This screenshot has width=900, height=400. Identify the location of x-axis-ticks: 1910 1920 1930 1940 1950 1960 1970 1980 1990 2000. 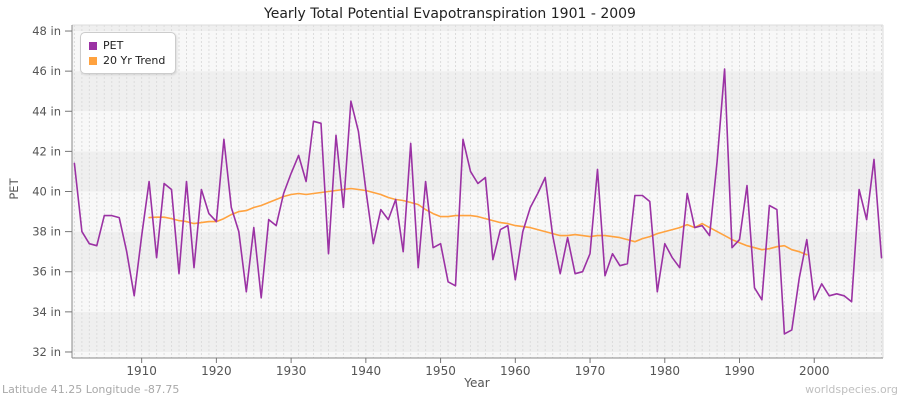
(478, 368).